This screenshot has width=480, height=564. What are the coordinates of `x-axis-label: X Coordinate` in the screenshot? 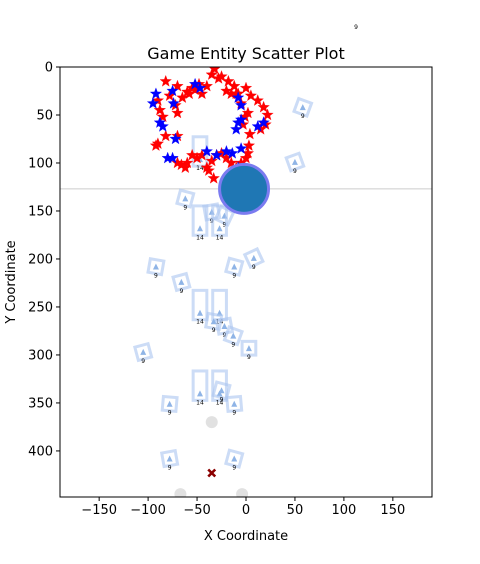 It's located at (246, 536).